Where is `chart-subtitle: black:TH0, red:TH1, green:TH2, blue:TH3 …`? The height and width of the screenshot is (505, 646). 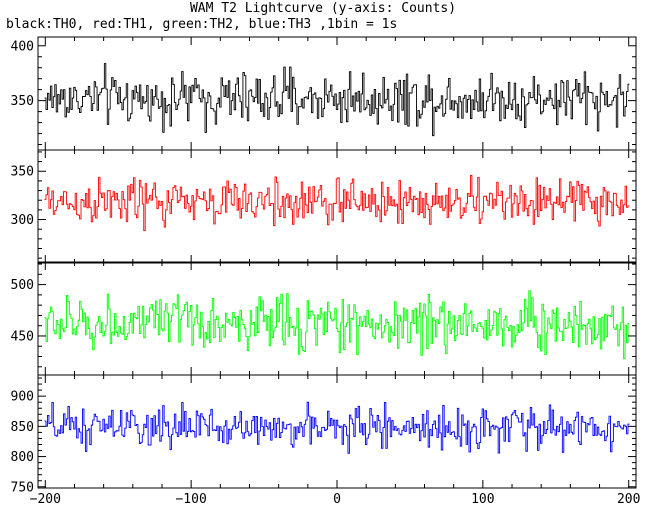 chart-subtitle: black:TH0, red:TH1, green:TH2, blue:TH3 … is located at coordinates (202, 24).